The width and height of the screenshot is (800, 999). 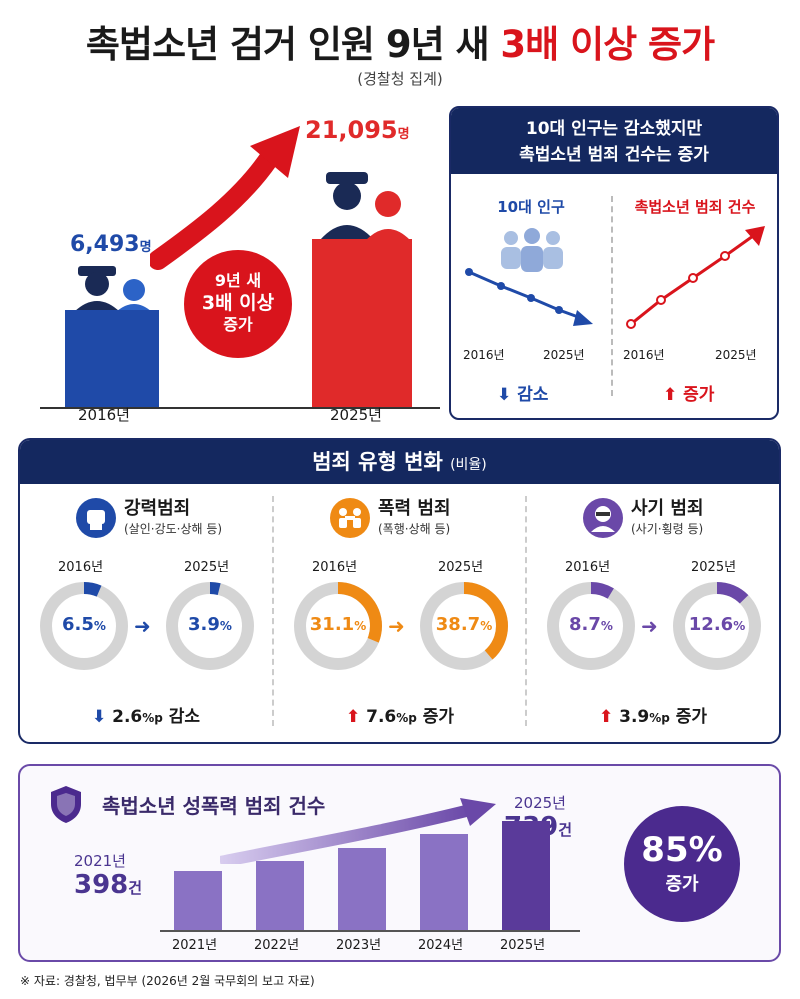 What do you see at coordinates (287, 44) in the screenshot?
I see `title-main: 촉법소년 검거 인원 9년 새` at bounding box center [287, 44].